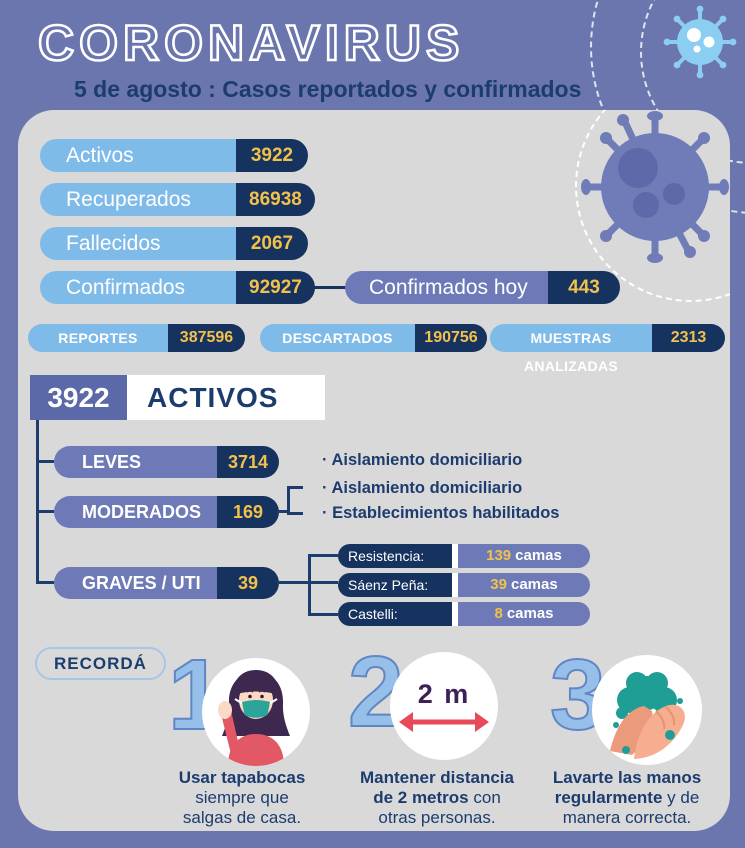  Describe the element at coordinates (272, 243) in the screenshot. I see `summary-value: 2067` at that location.